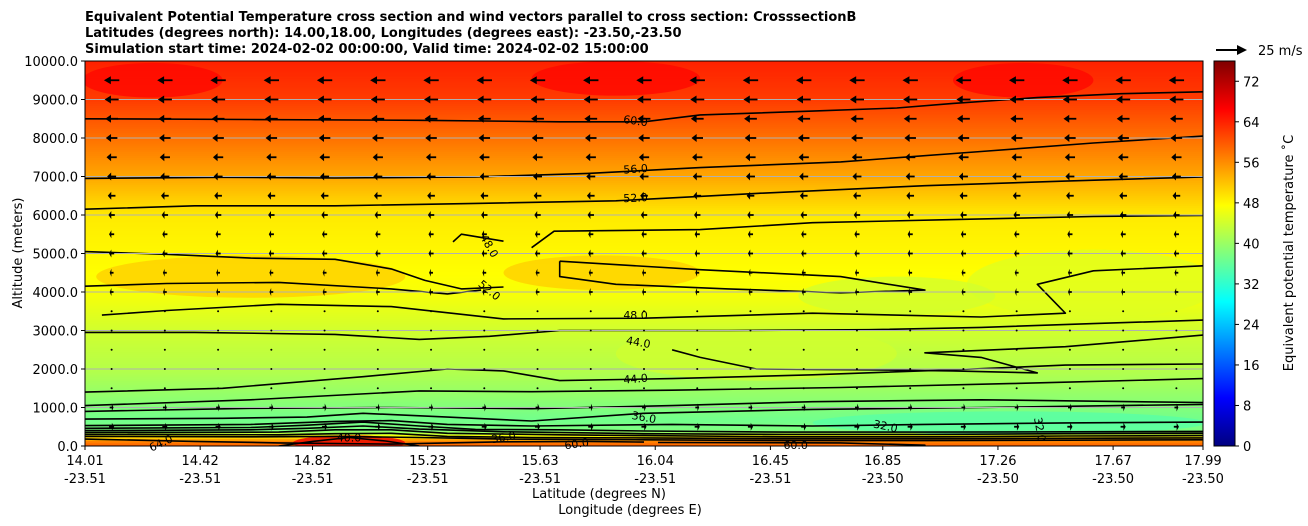  What do you see at coordinates (294, 270) in the screenshot?
I see `contour-line` at bounding box center [294, 270].